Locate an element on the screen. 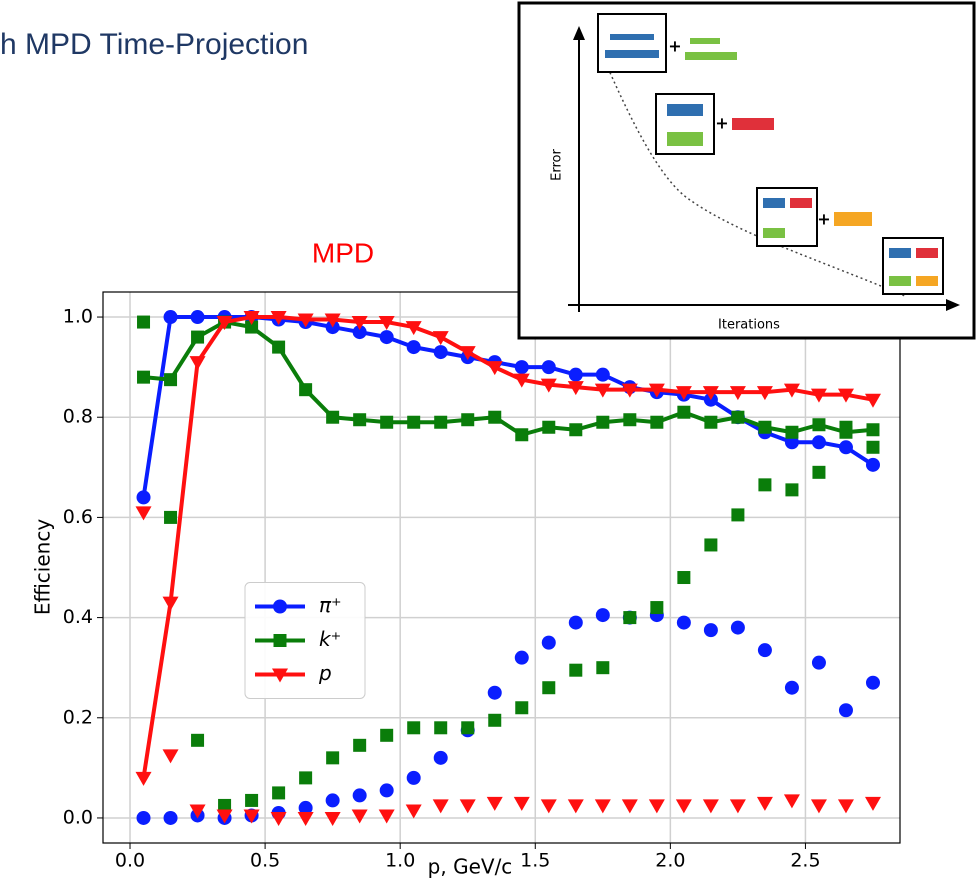  inset-x-label: Iterations is located at coordinates (749, 325).